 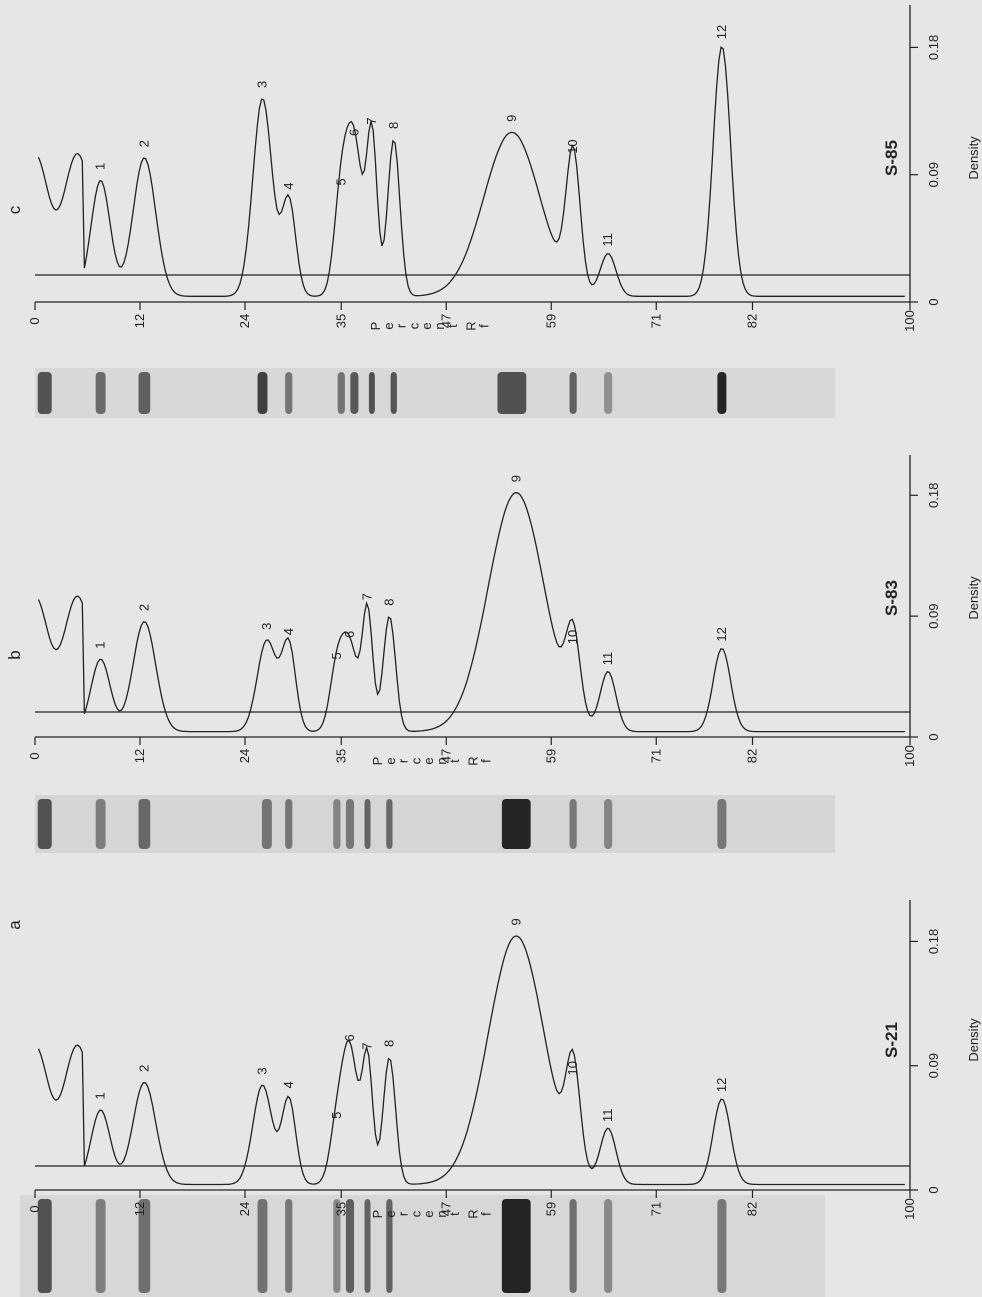 I want to click on x-axis-label-letter: R, so click(x=473, y=1213).